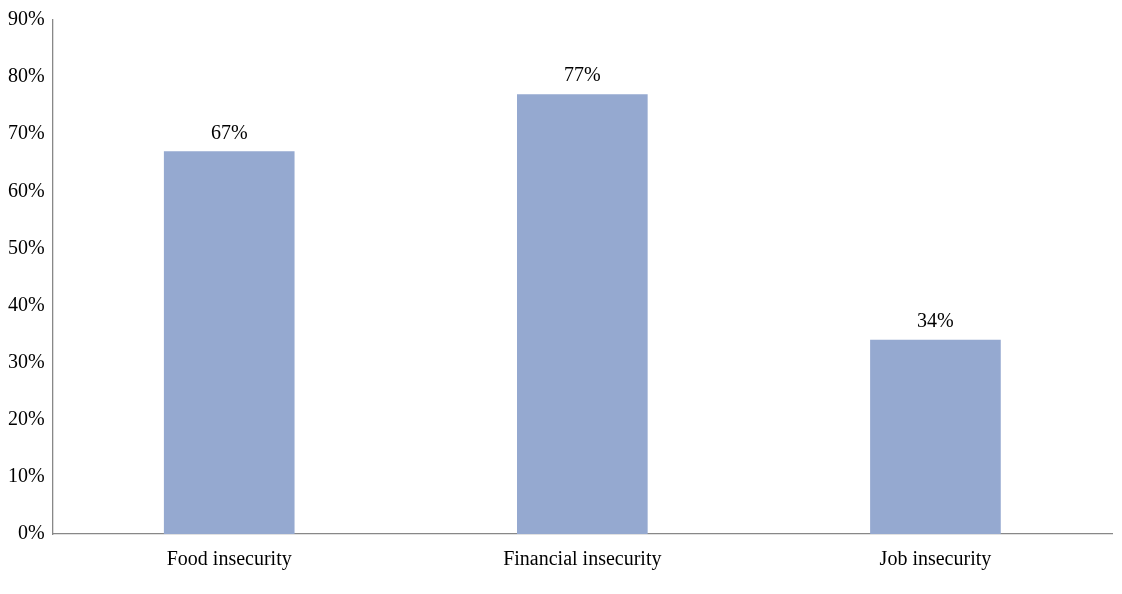 The height and width of the screenshot is (594, 1122). Describe the element at coordinates (26, 18) in the screenshot. I see `y-tick-label: 90%` at that location.